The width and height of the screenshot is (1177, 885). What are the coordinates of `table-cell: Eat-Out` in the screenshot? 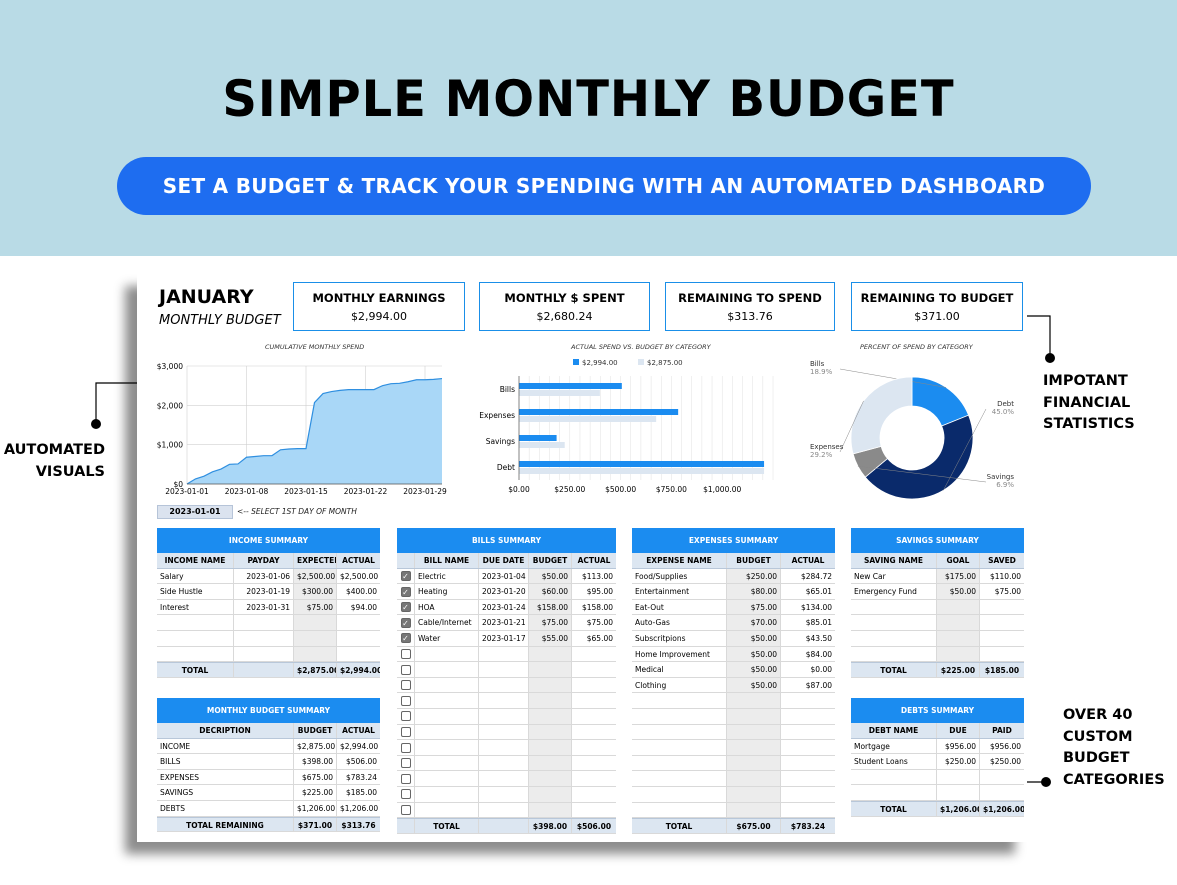 It's located at (679, 607).